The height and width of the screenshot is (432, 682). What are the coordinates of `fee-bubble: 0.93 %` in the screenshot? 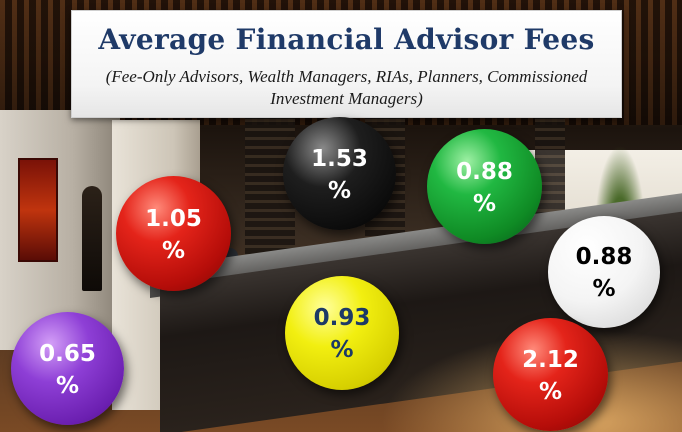 It's located at (342, 333).